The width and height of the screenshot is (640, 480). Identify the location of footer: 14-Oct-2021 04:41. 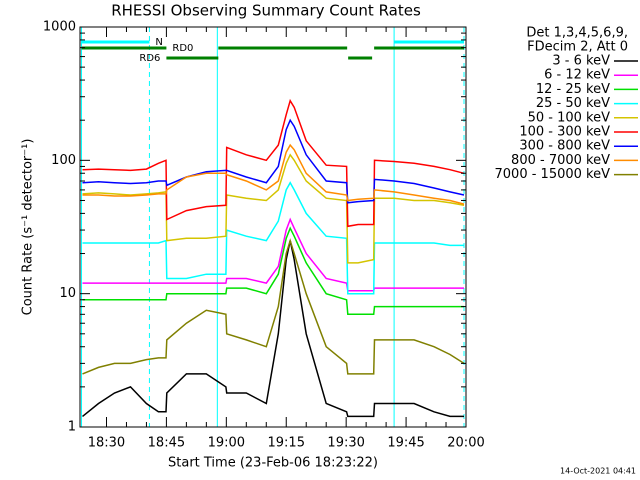
(598, 471).